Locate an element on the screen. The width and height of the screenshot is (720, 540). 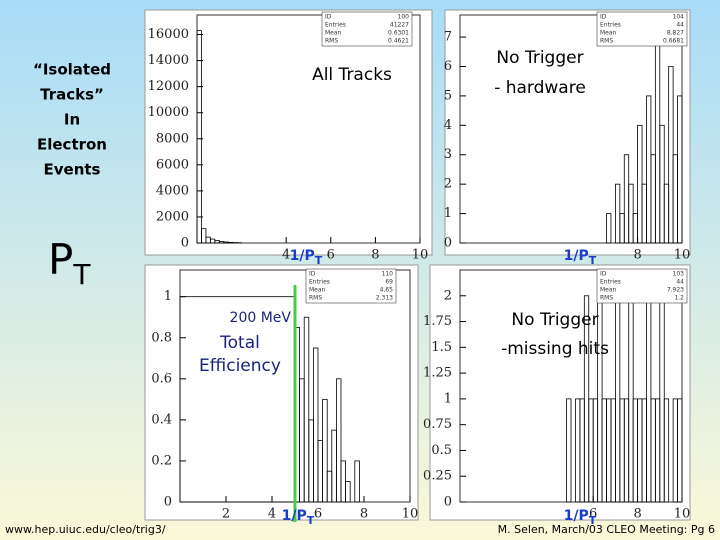
stats-value: 2.313 is located at coordinates (384, 298).